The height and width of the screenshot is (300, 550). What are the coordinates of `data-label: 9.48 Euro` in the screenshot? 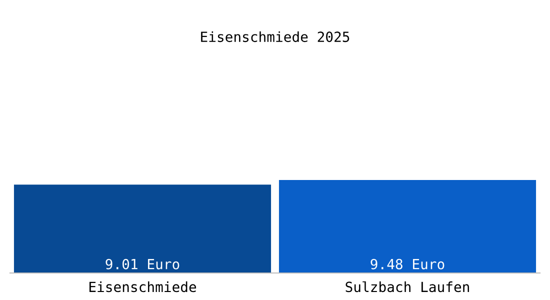 It's located at (407, 264).